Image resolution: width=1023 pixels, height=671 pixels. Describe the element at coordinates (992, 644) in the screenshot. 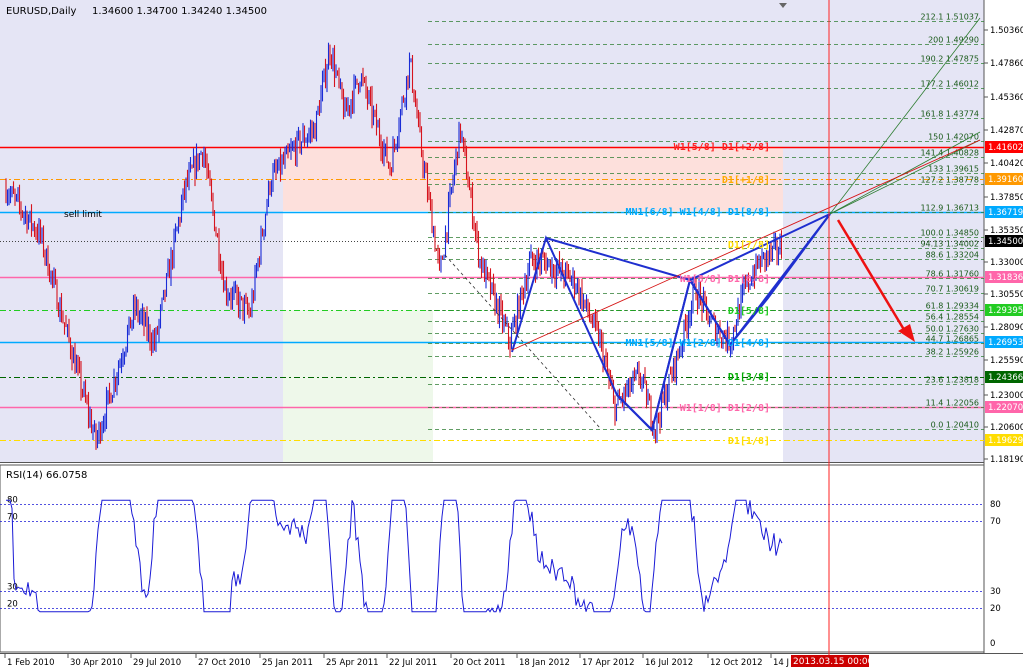

I see `rsi-axis-label: 0` at that location.